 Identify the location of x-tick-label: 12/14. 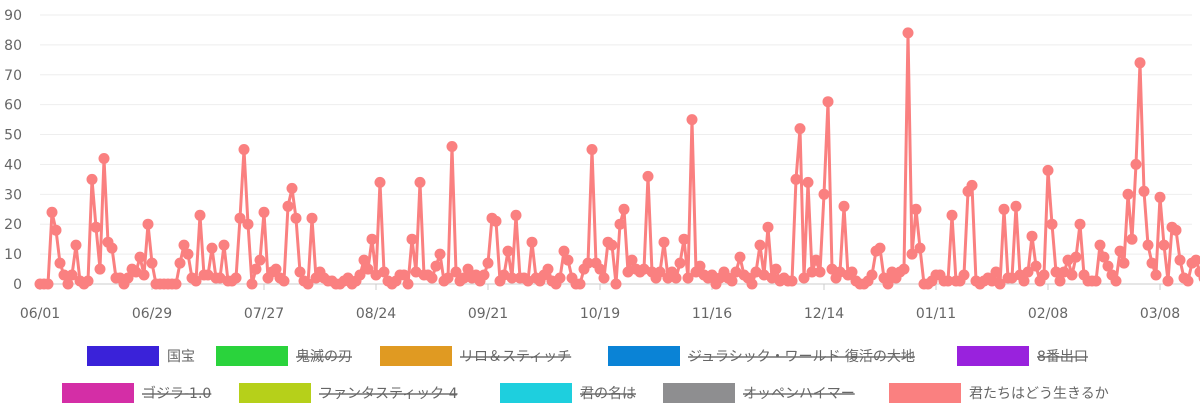
(824, 314).